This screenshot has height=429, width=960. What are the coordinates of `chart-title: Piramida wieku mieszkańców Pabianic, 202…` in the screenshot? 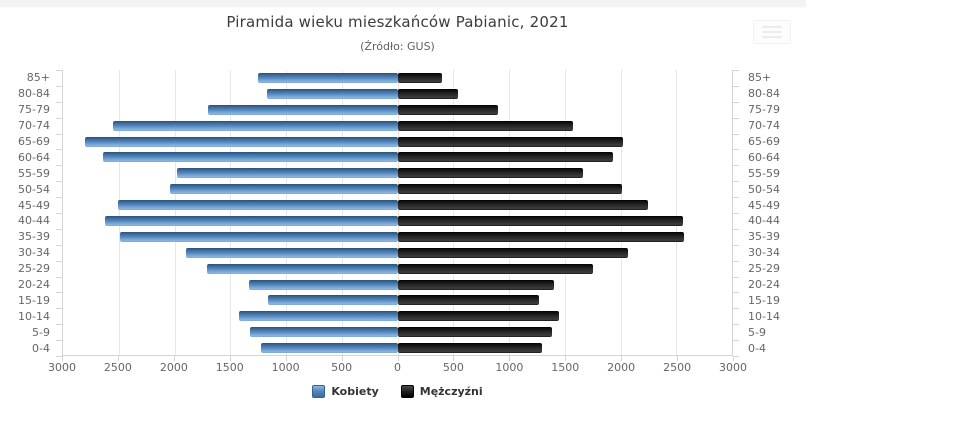 It's located at (397, 22).